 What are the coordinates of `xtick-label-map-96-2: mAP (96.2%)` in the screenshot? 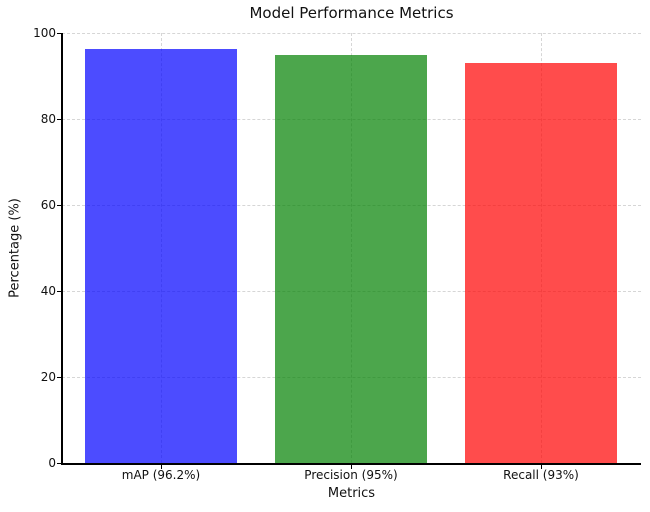 It's located at (161, 475).